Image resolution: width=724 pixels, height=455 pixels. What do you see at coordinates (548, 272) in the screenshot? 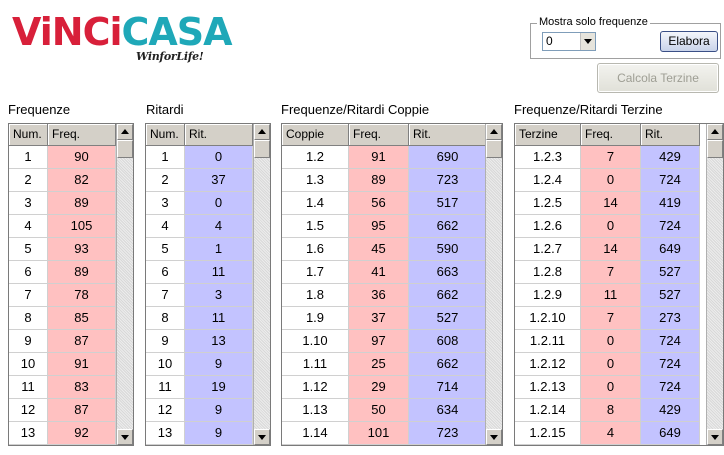
I see `table-cell: 1.2.8` at bounding box center [548, 272].